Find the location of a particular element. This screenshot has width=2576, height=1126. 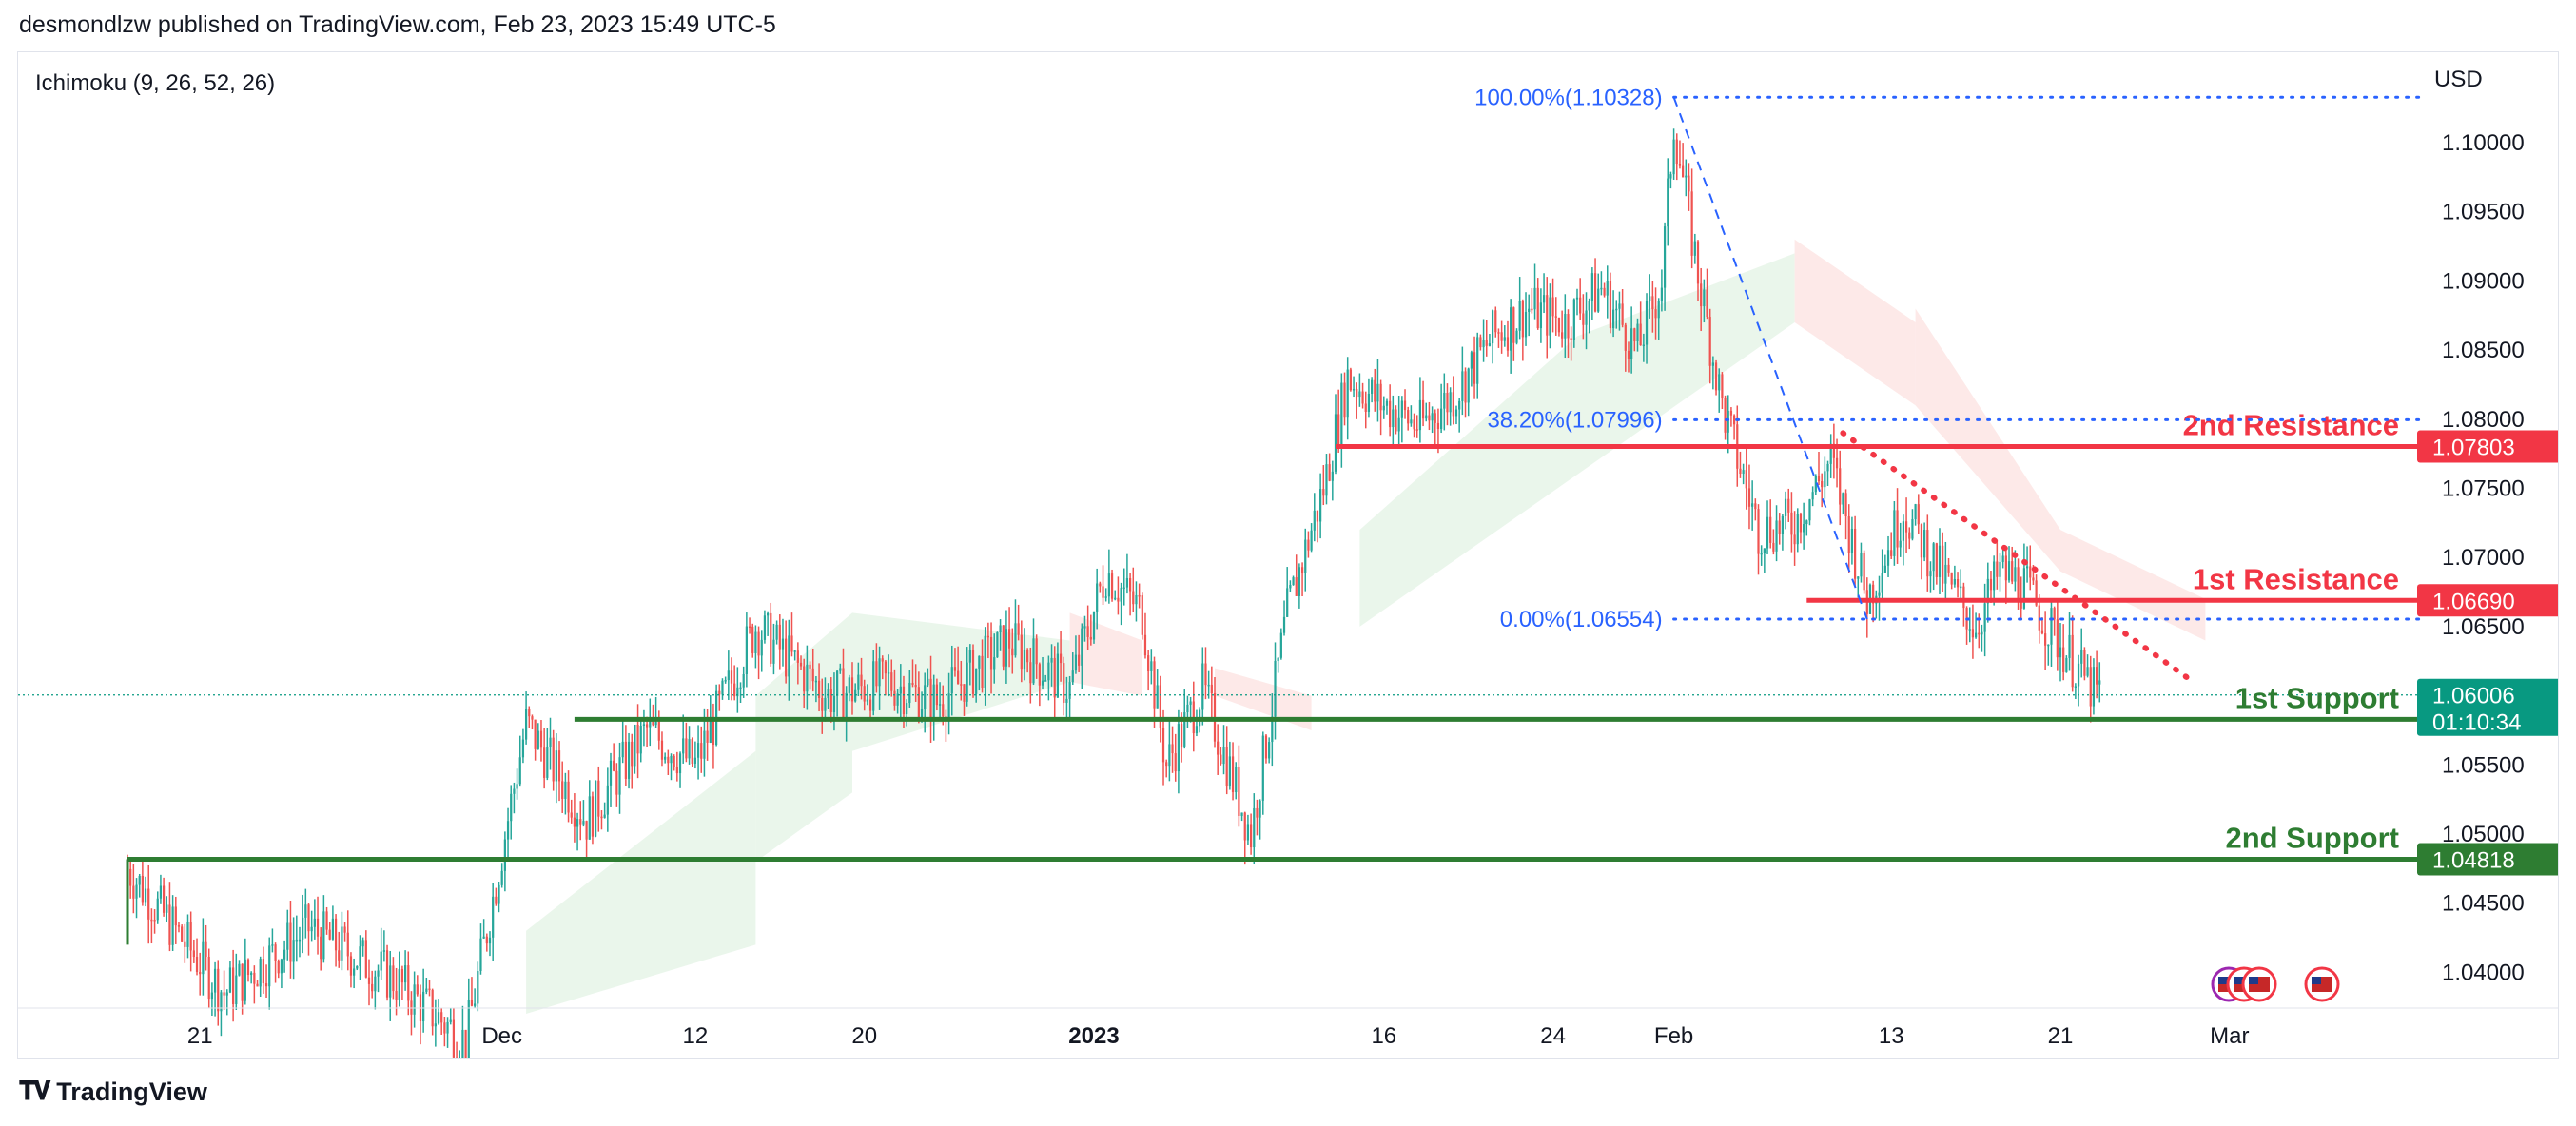

level-price-tag-bg is located at coordinates (2487, 859).